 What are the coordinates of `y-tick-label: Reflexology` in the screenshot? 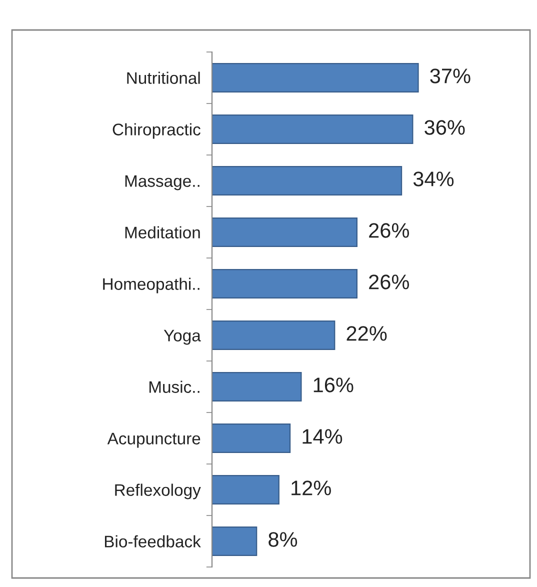 It's located at (158, 492).